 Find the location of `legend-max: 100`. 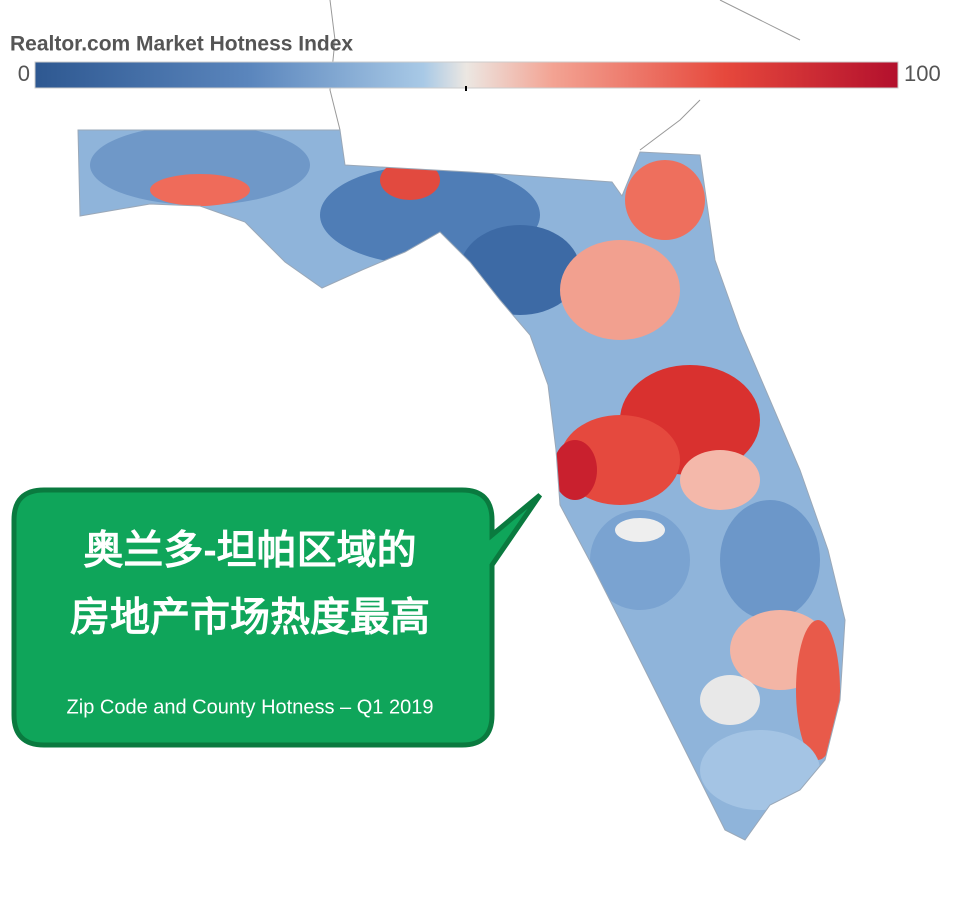

legend-max: 100 is located at coordinates (922, 73).